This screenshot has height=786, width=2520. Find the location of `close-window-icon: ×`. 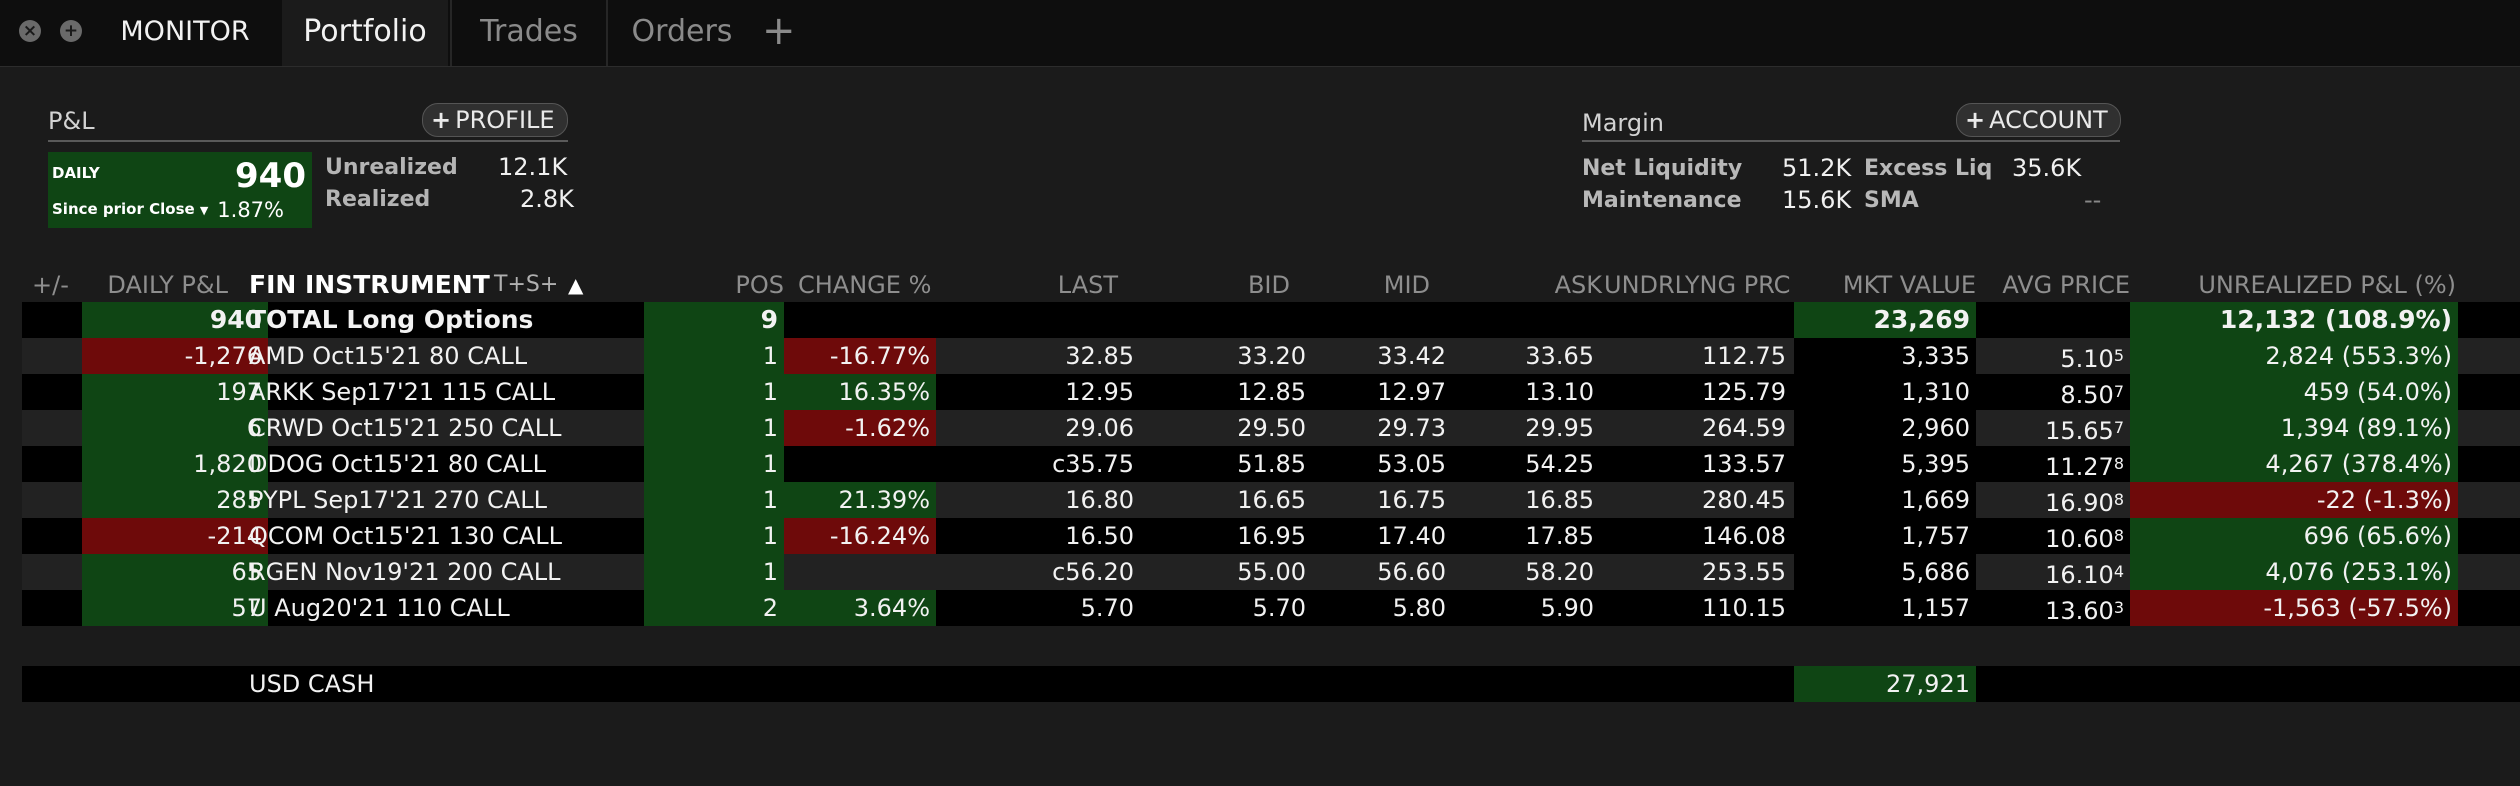

close-window-icon: × is located at coordinates (30, 31).